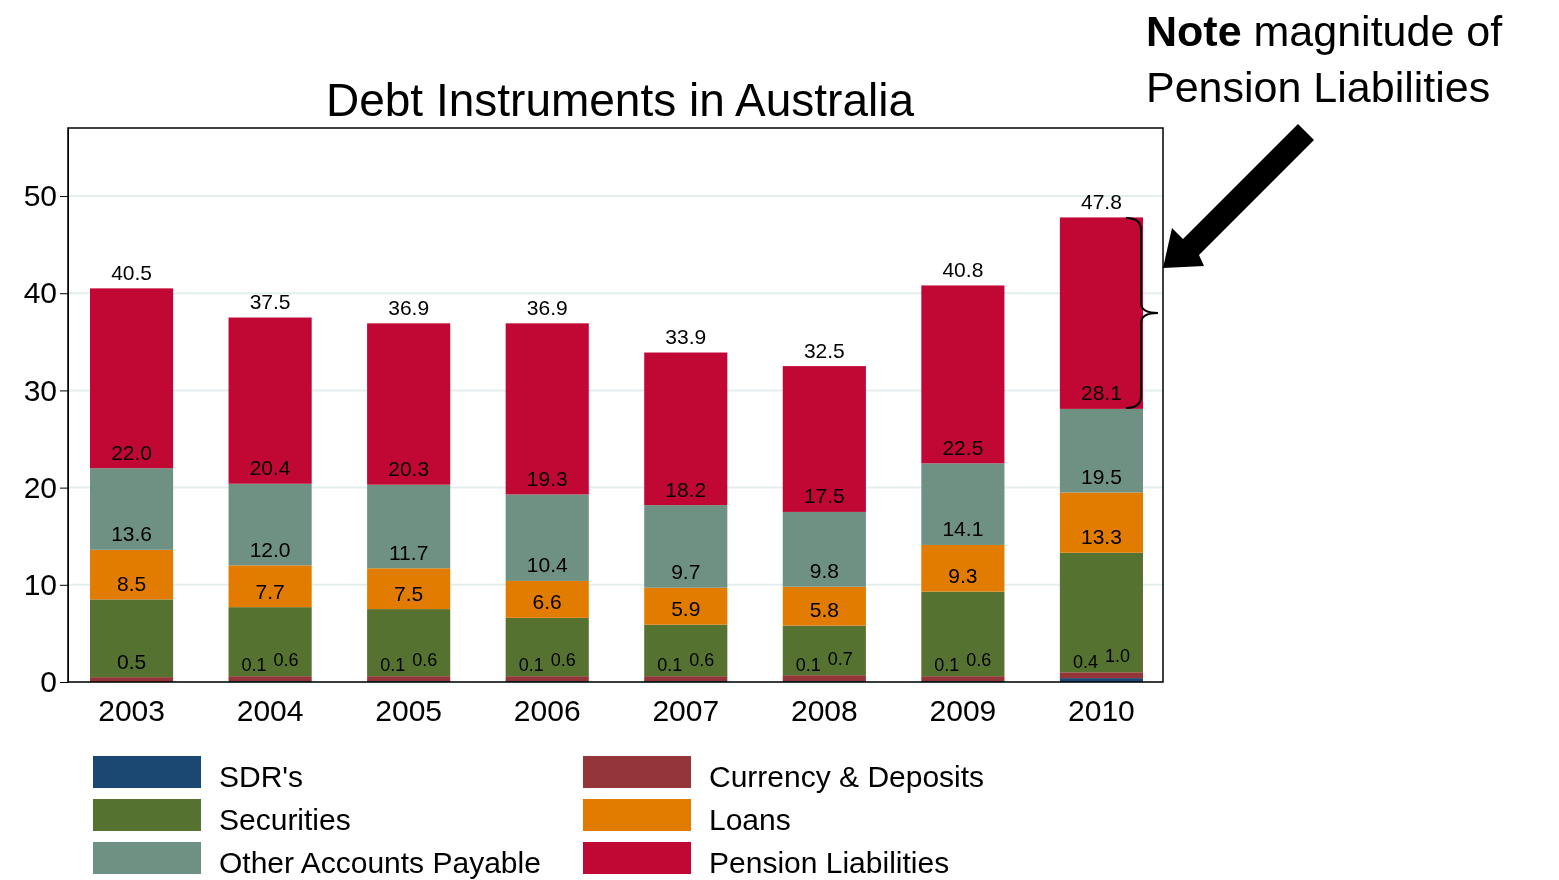 The height and width of the screenshot is (880, 1559). I want to click on total-label: 32.5, so click(824, 350).